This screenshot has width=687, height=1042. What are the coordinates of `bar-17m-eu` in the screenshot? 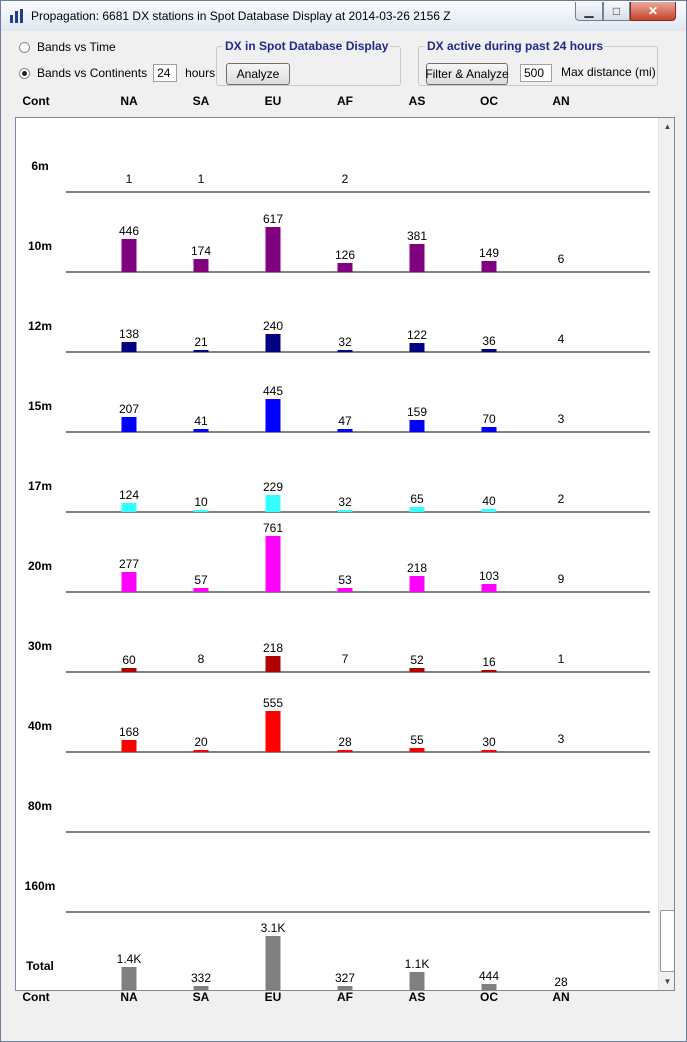 It's located at (273, 503).